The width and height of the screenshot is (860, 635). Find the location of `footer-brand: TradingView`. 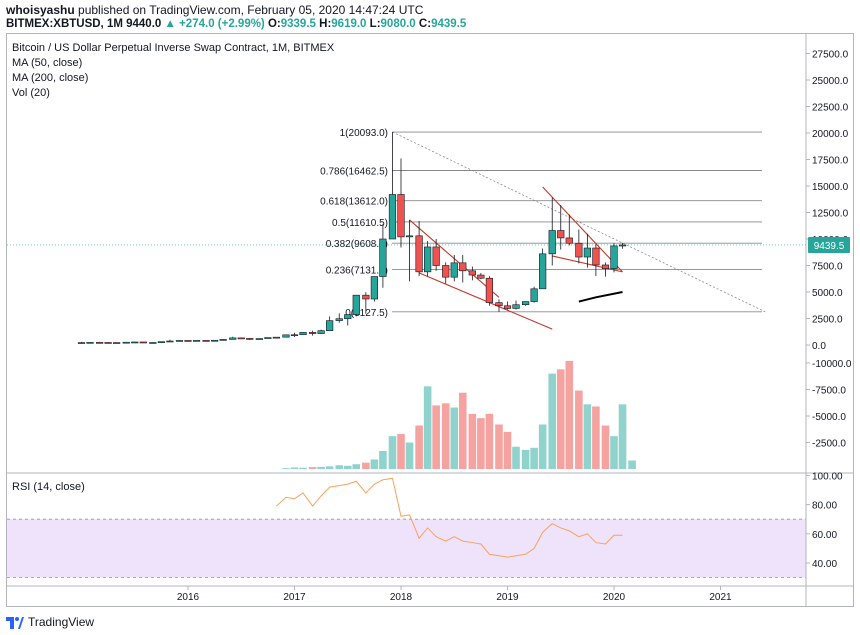

footer-brand: TradingView is located at coordinates (50, 622).